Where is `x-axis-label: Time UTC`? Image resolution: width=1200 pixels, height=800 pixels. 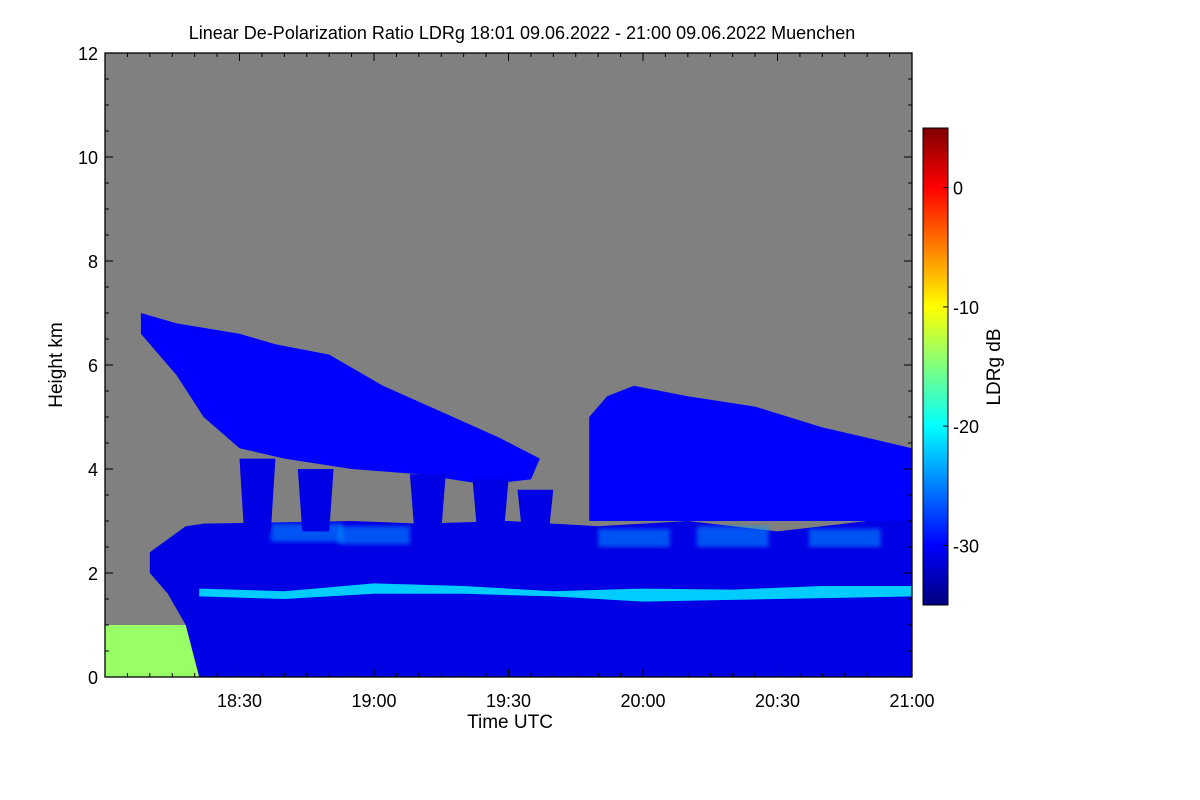 x-axis-label: Time UTC is located at coordinates (510, 722).